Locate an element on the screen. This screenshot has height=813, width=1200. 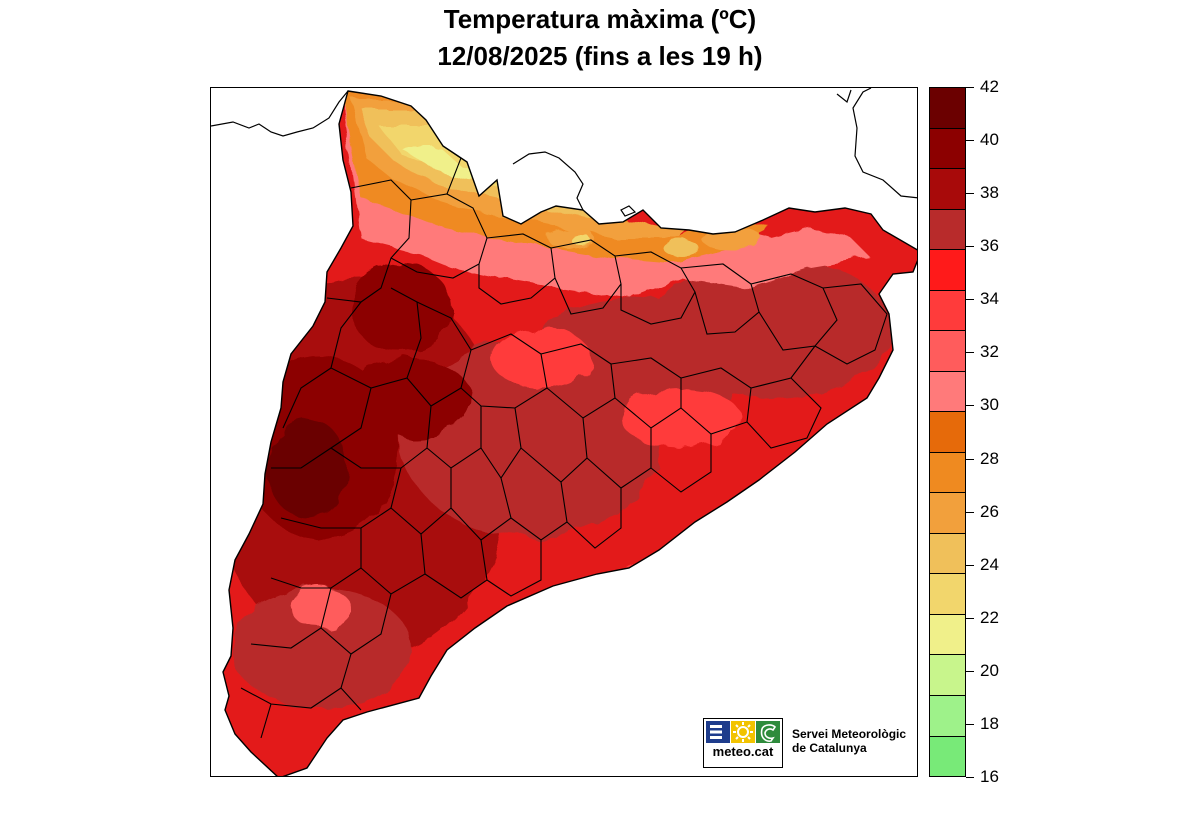
color-scale-tick-label: 38 is located at coordinates (989, 193).